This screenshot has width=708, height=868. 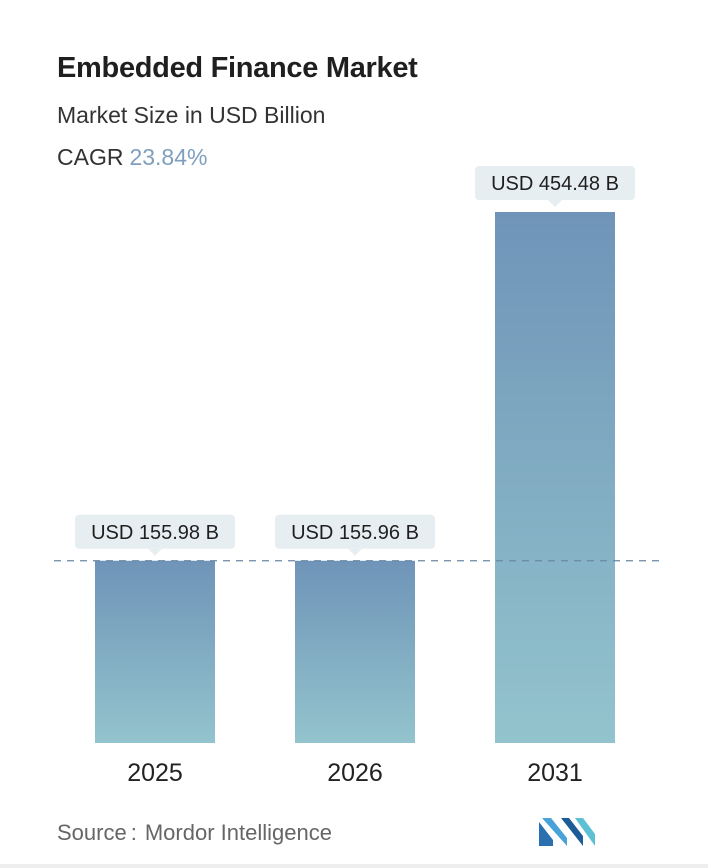 I want to click on data-label-2025: USD 155.98 B, so click(x=155, y=535).